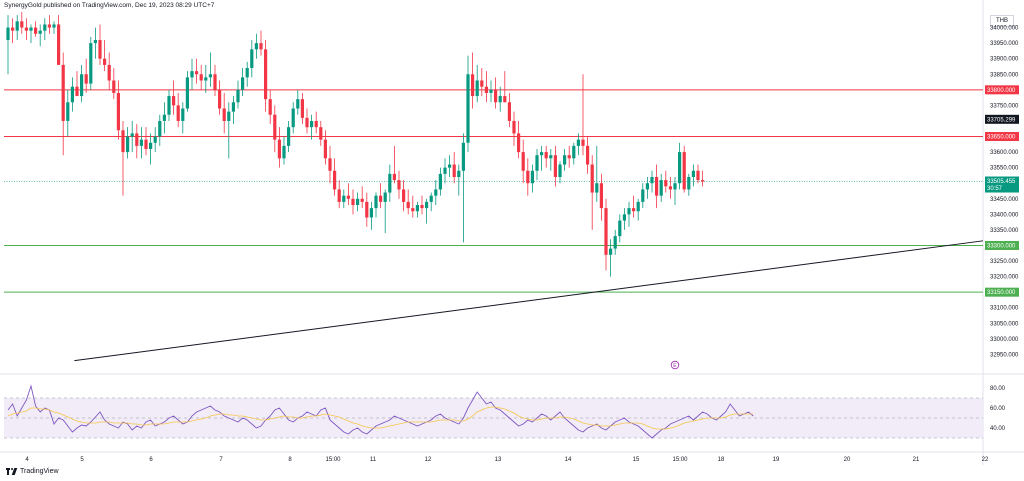 The image size is (1024, 481). Describe the element at coordinates (1004, 309) in the screenshot. I see `price-tick-label: 33100.000` at that location.